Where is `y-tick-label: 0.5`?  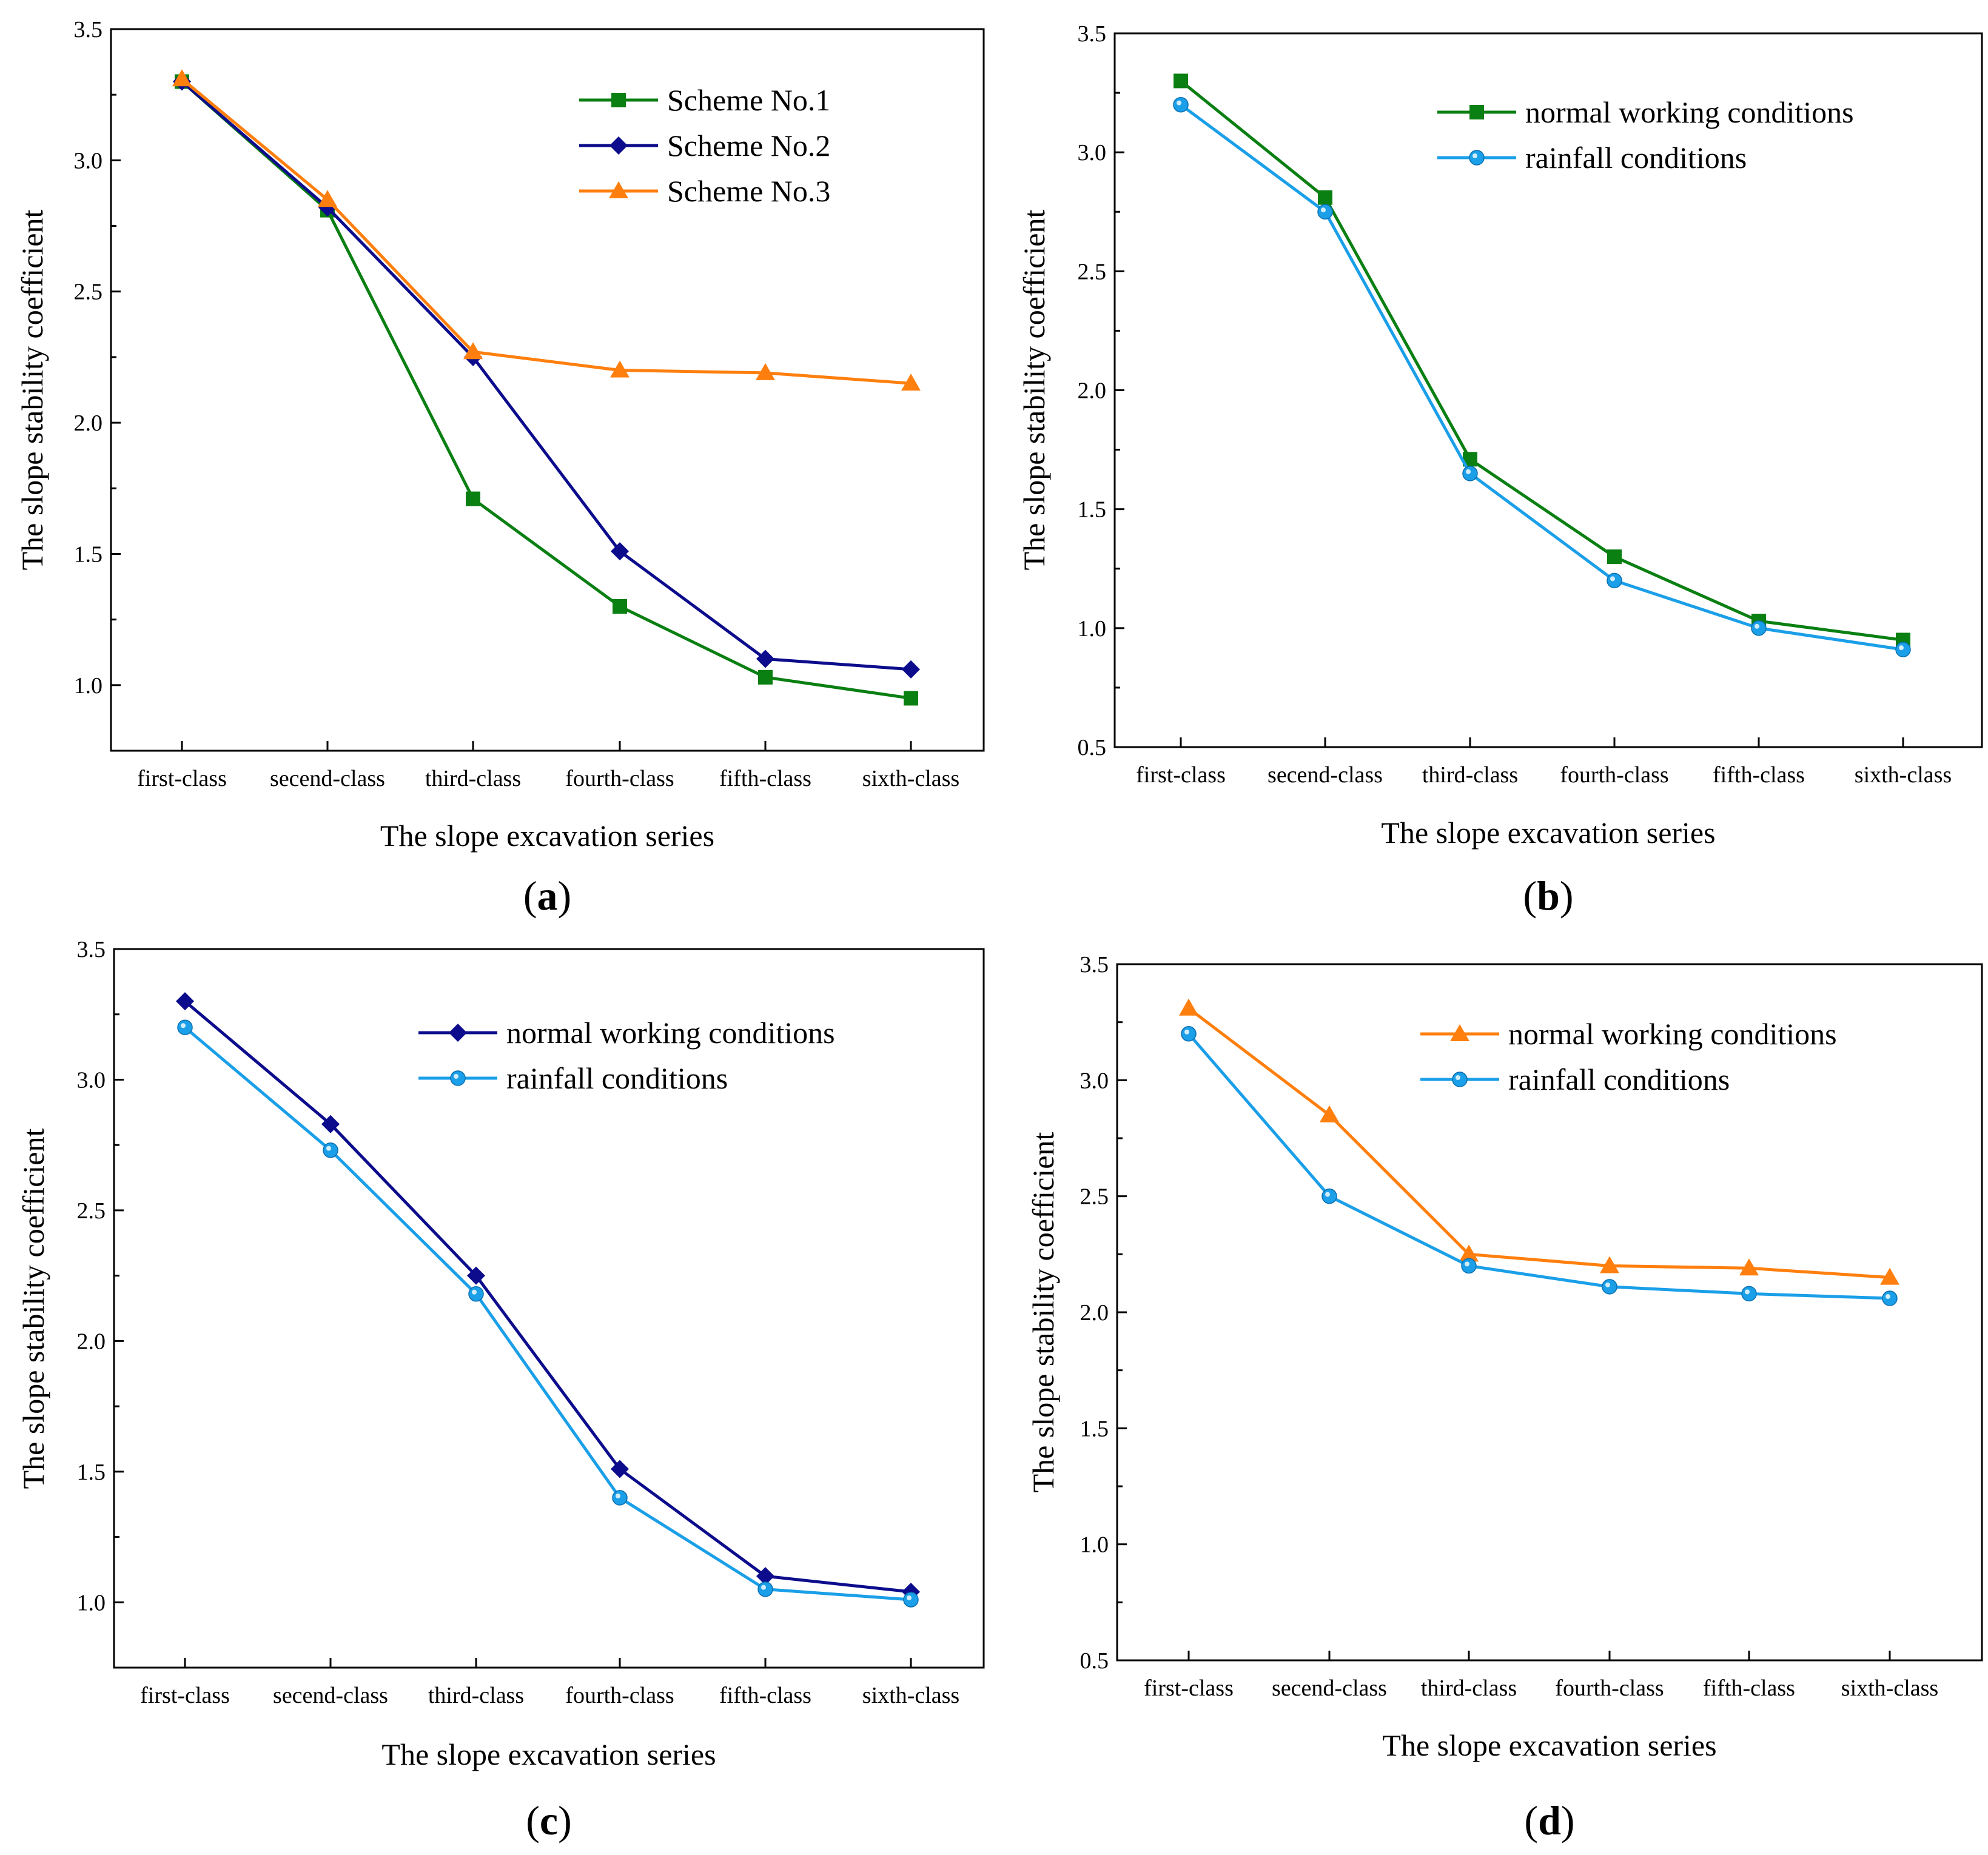 y-tick-label: 0.5 is located at coordinates (1092, 748).